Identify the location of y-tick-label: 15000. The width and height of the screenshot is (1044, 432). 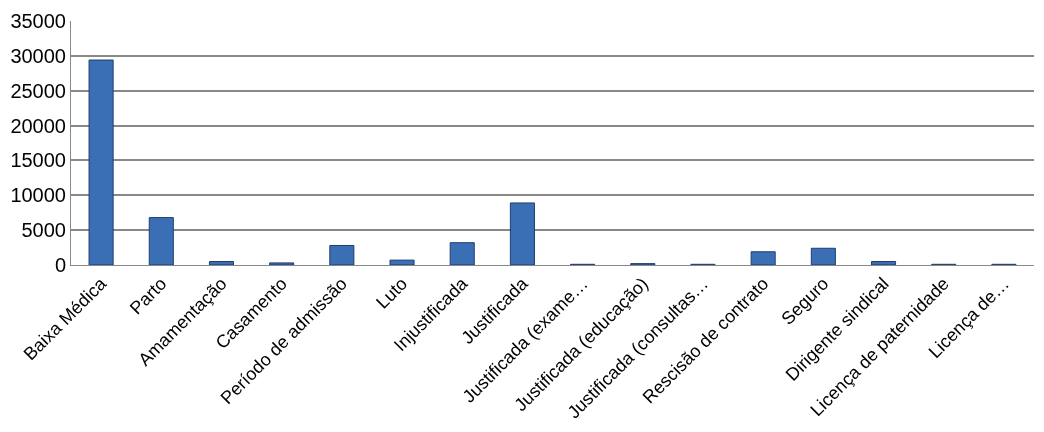
(38, 160).